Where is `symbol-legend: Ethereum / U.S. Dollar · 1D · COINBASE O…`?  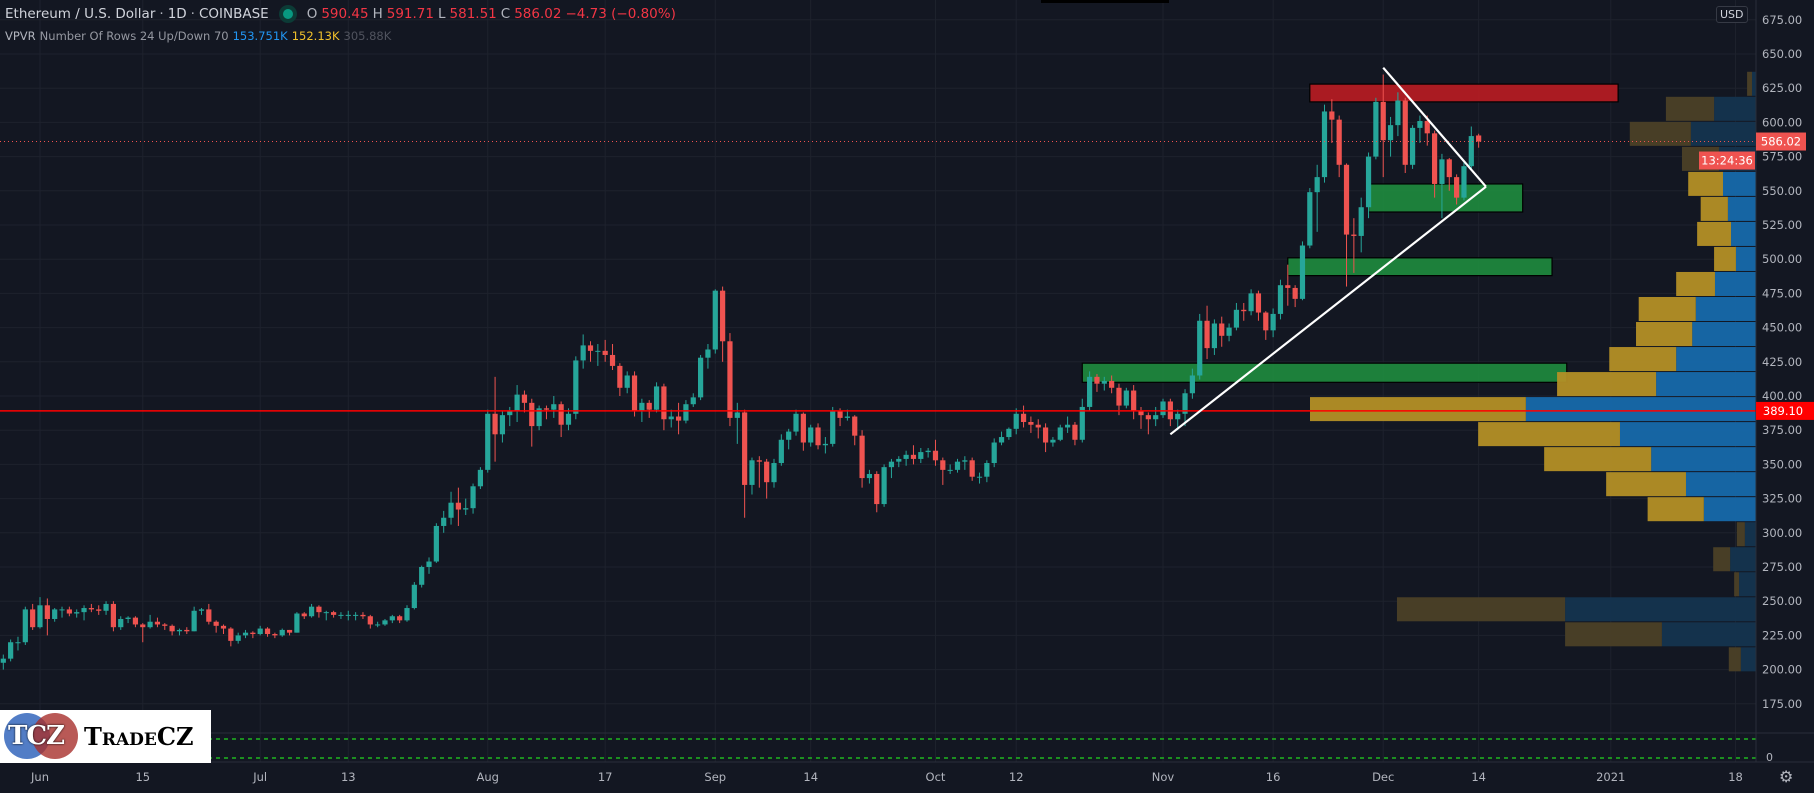 symbol-legend: Ethereum / U.S. Dollar · 1D · COINBASE O… is located at coordinates (340, 14).